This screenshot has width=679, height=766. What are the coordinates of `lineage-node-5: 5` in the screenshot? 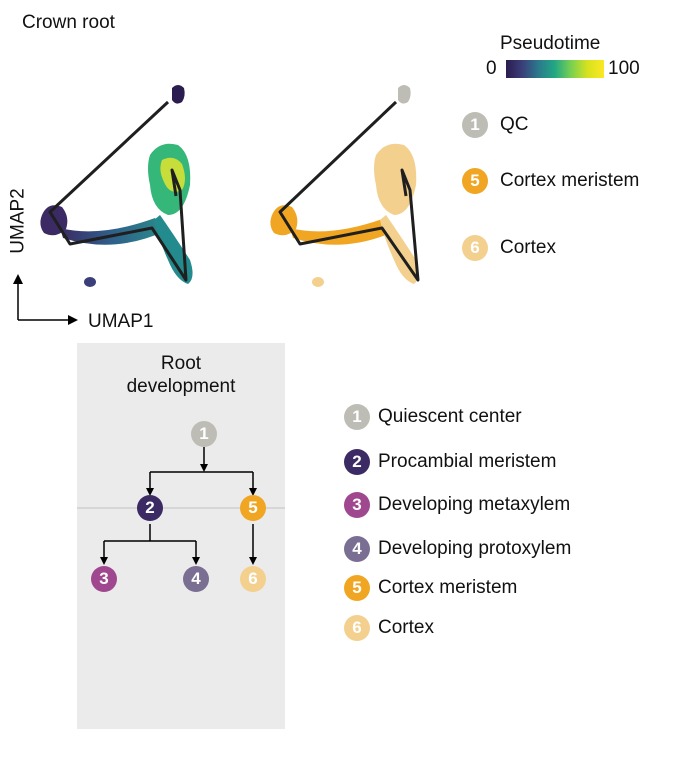 It's located at (253, 508).